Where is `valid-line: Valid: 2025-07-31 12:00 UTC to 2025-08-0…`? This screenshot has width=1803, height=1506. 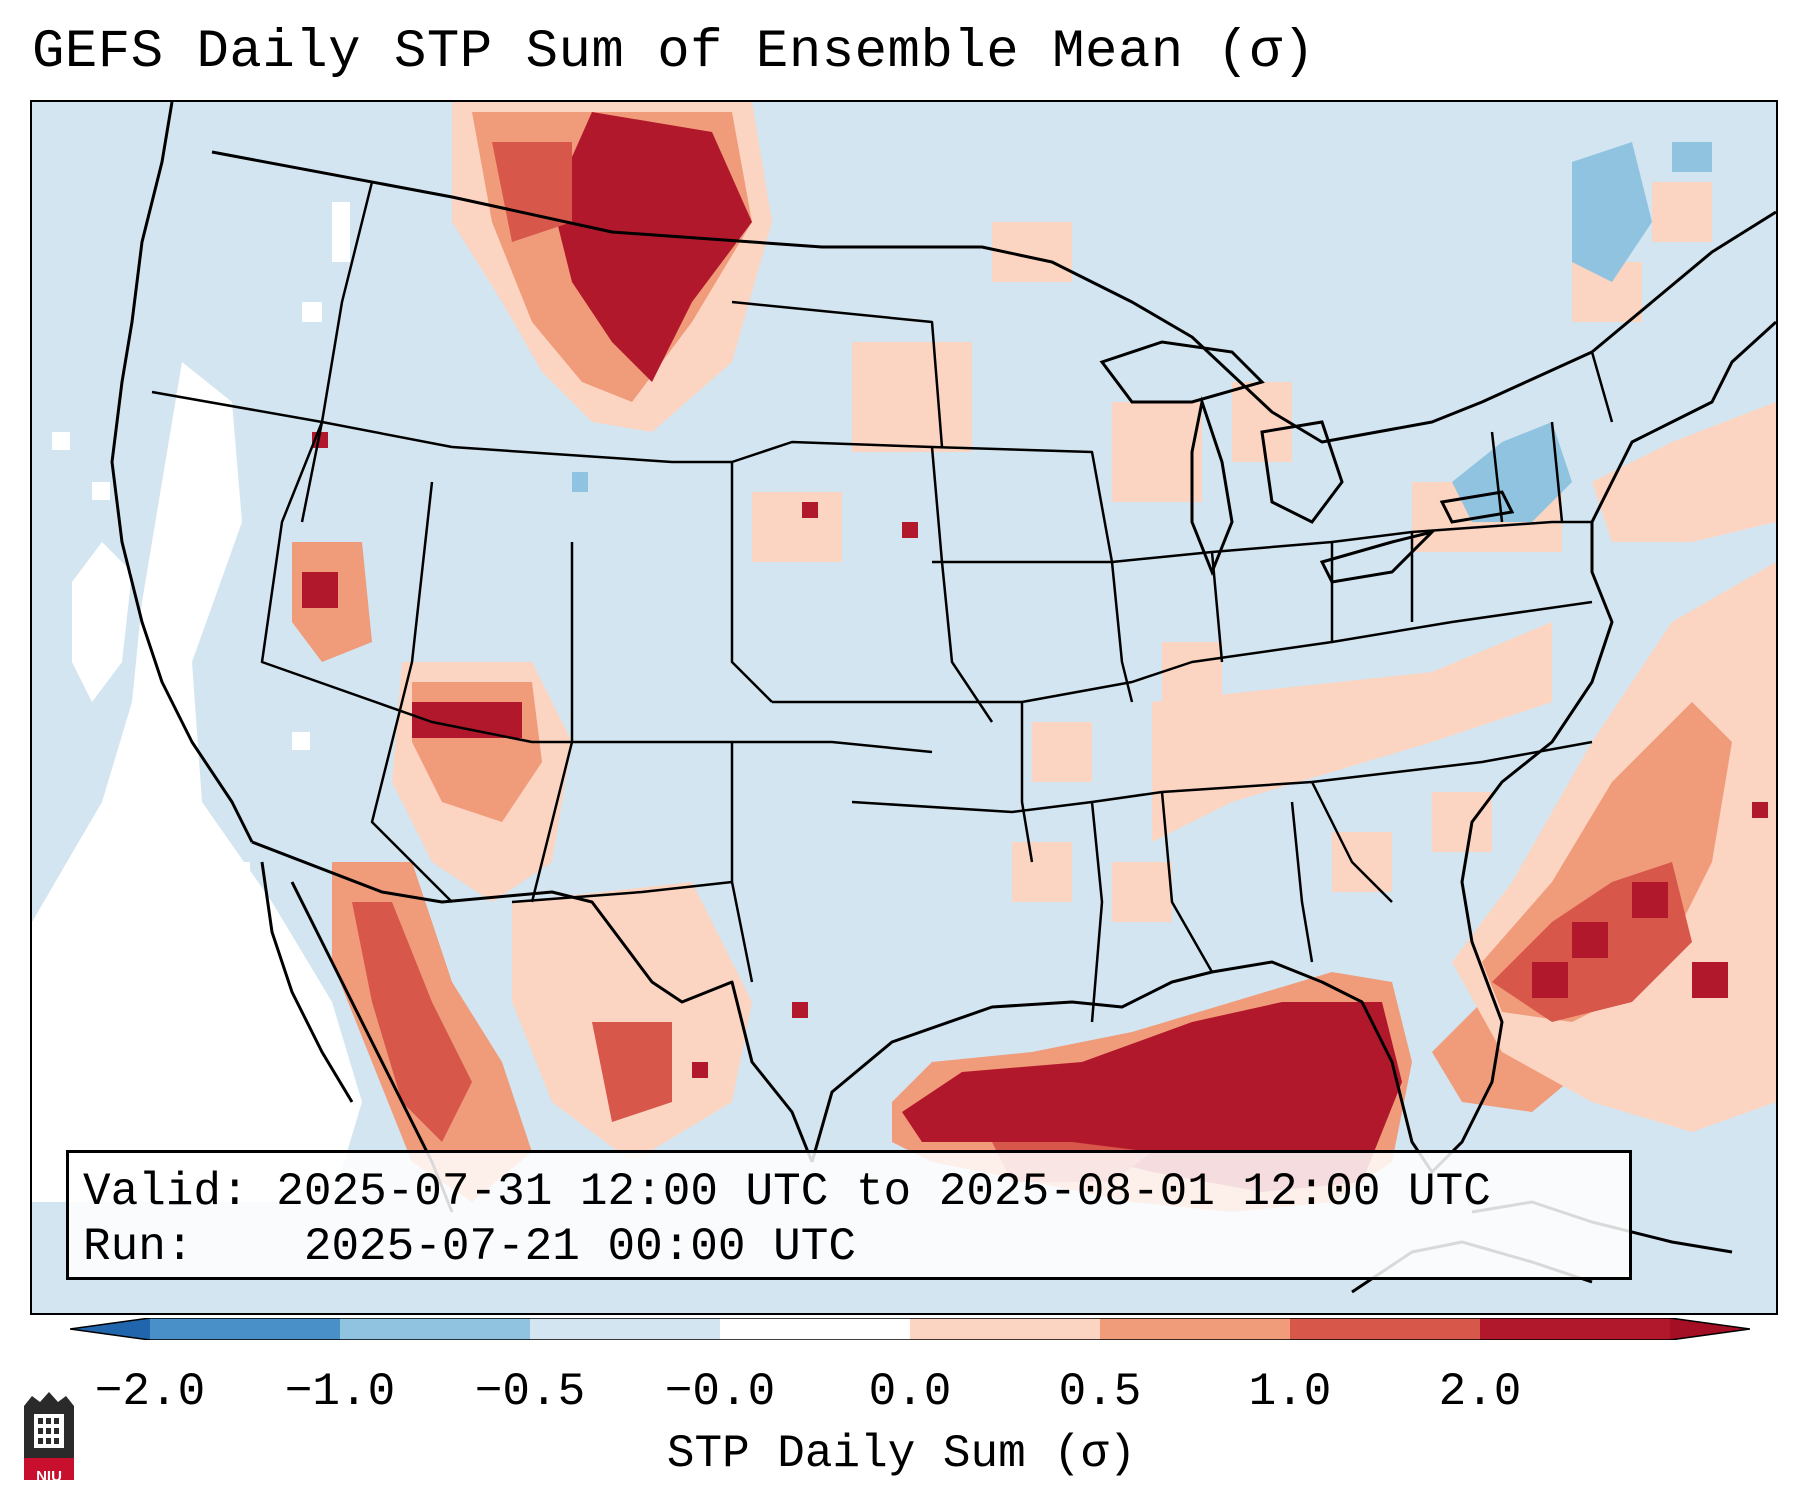
valid-line: Valid: 2025-07-31 12:00 UTC to 2025-08-0… is located at coordinates (849, 1192).